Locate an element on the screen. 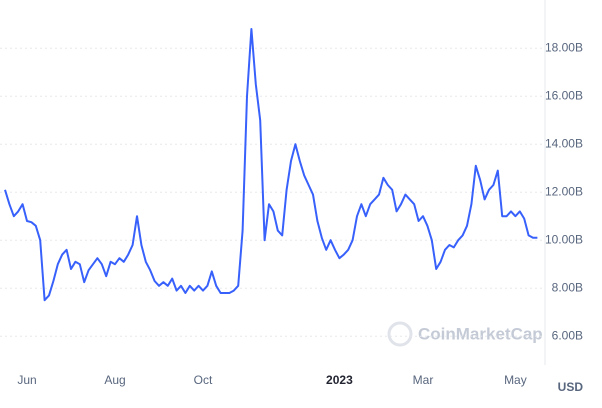 The width and height of the screenshot is (602, 408). x-tick-label: 2023 is located at coordinates (339, 380).